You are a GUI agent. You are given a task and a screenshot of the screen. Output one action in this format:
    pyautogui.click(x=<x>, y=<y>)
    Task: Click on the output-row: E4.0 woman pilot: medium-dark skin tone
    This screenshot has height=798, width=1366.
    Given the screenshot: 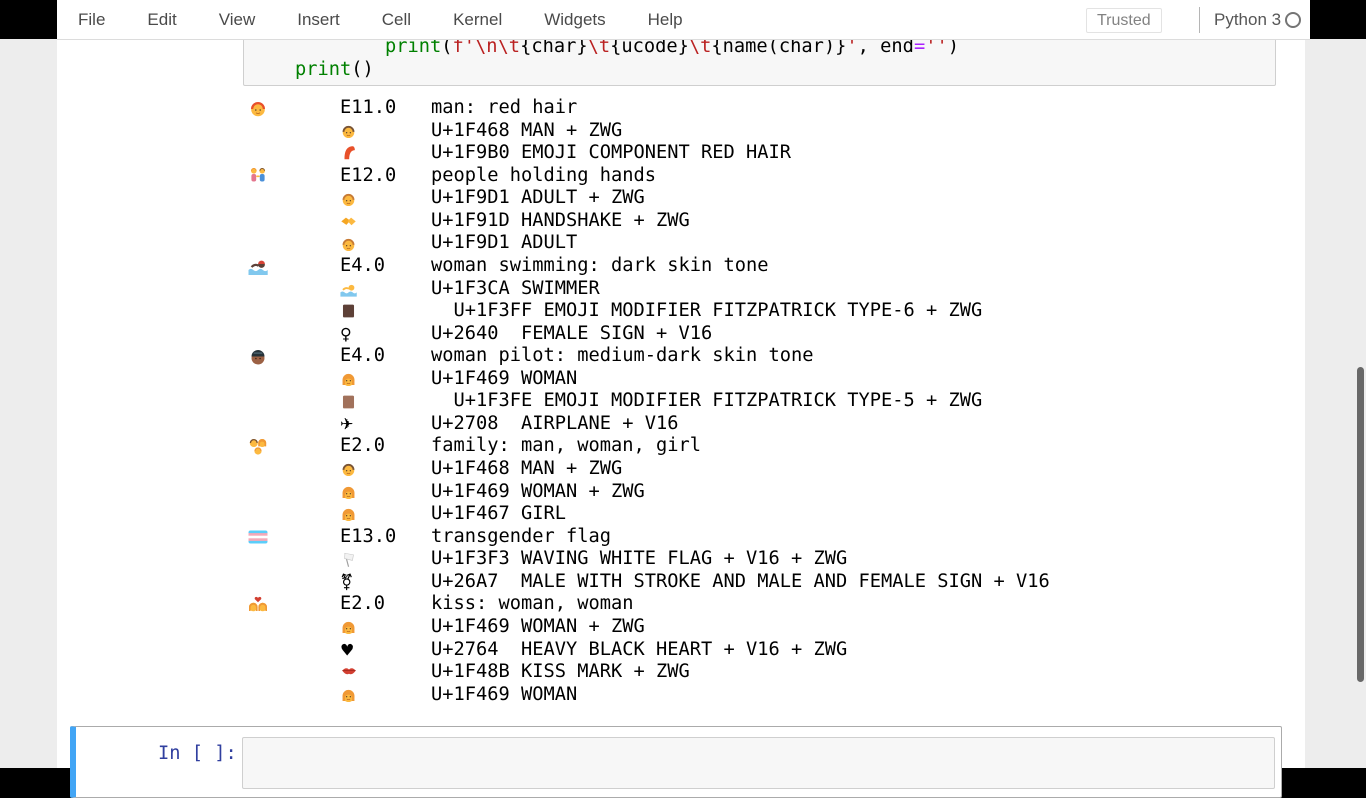 What is the action you would take?
    pyautogui.click(x=763, y=356)
    